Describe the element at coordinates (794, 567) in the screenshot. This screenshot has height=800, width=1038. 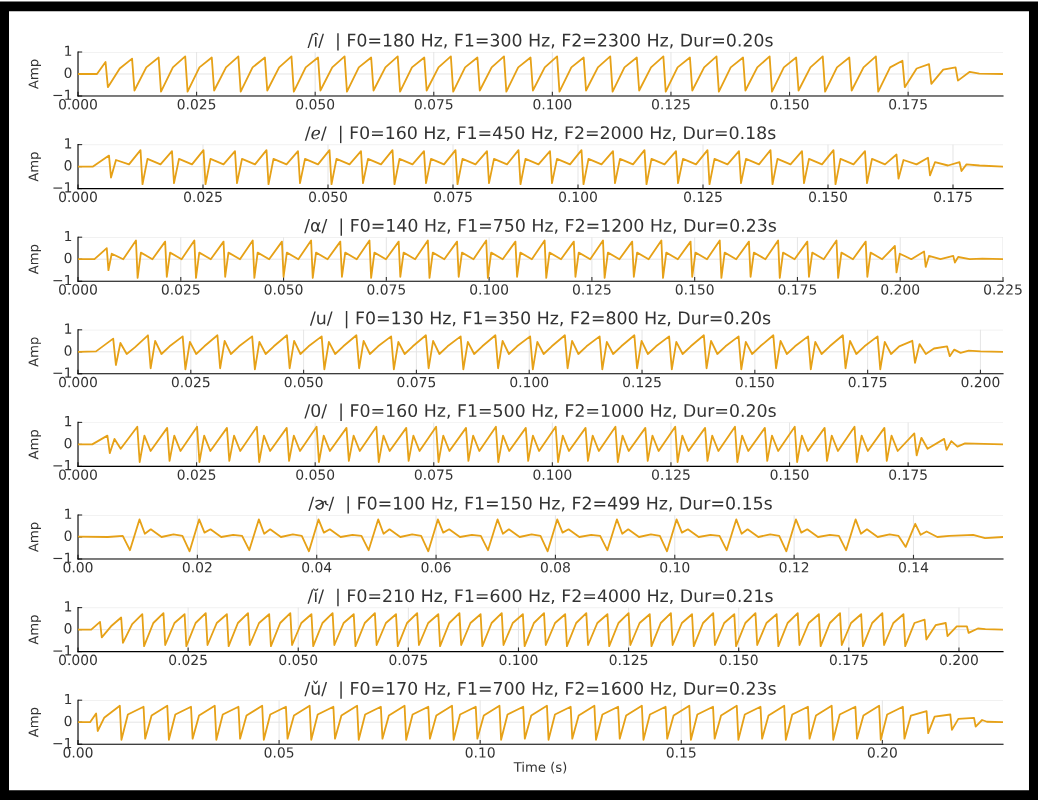
I see `x-tick-label: 0.12` at that location.